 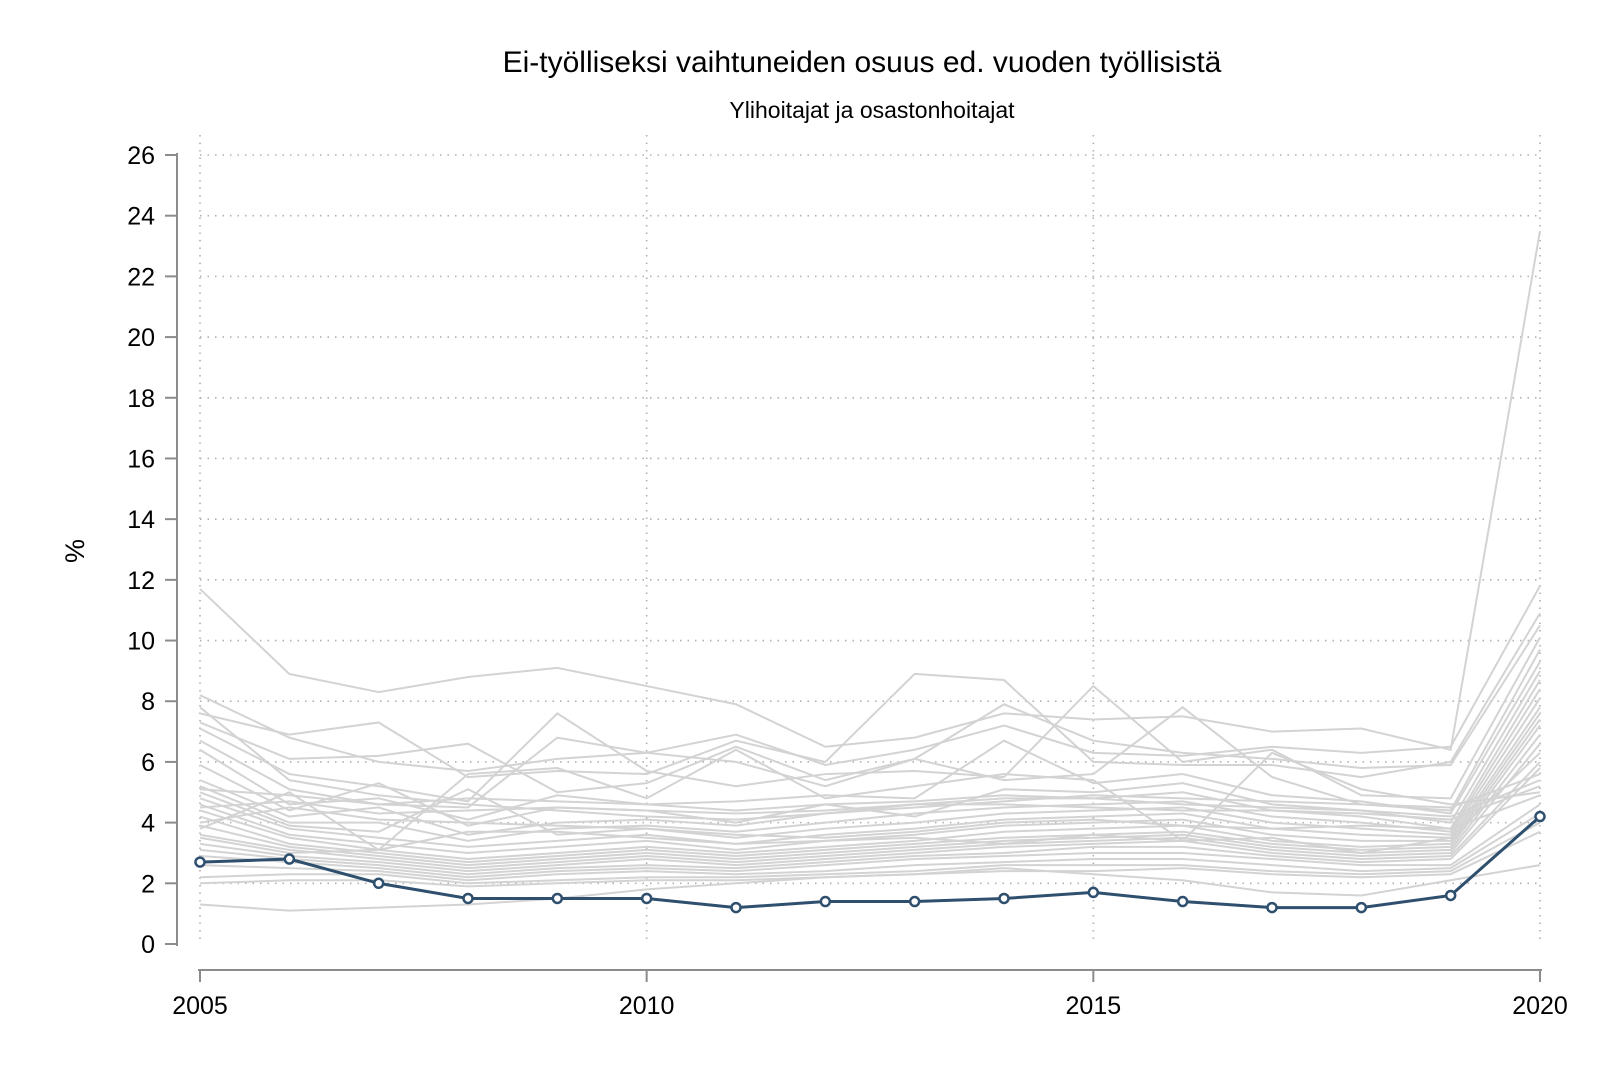 I want to click on y-tick-label: 12, so click(x=141, y=581).